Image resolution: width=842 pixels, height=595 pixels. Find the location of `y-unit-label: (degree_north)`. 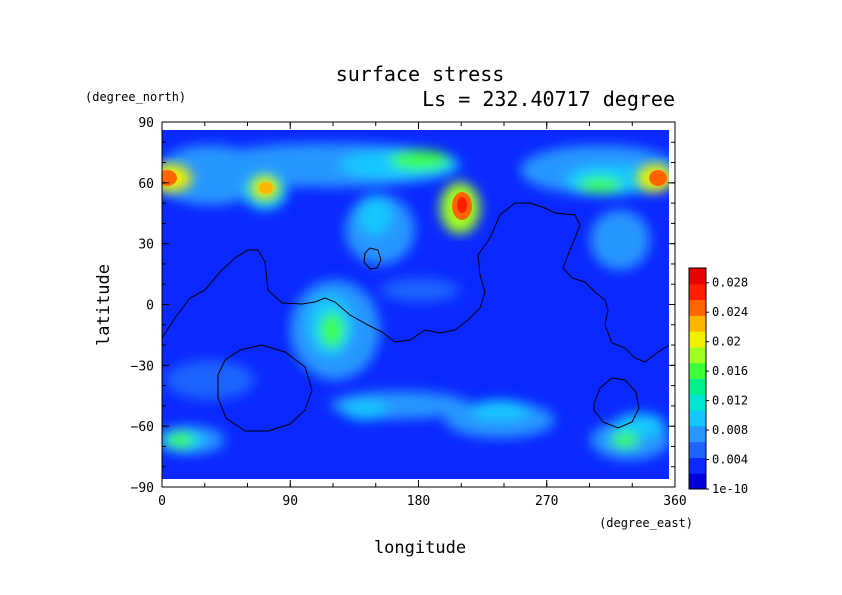

y-unit-label: (degree_north) is located at coordinates (135, 97).